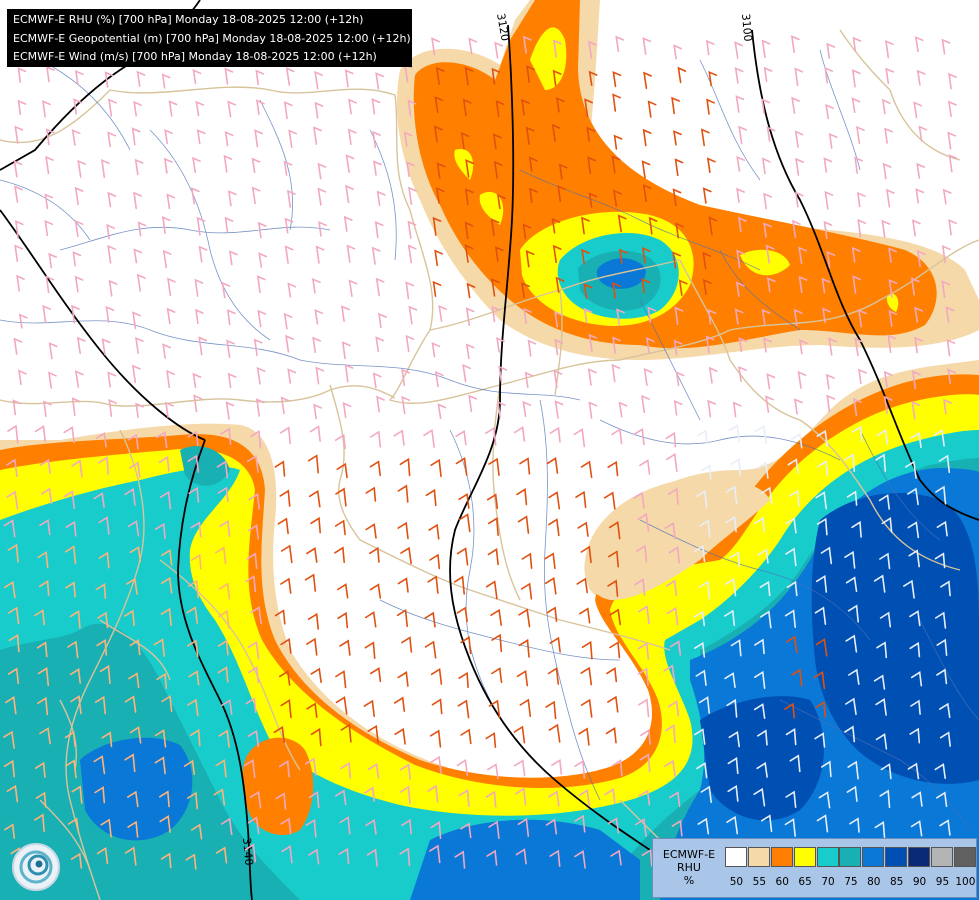  What do you see at coordinates (828, 882) in the screenshot?
I see `legend-tick-label: 70` at bounding box center [828, 882].